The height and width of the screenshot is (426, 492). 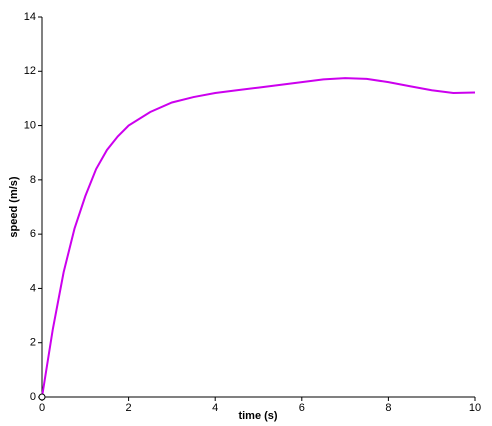 What do you see at coordinates (475, 408) in the screenshot?
I see `x-tick-label: 10` at bounding box center [475, 408].